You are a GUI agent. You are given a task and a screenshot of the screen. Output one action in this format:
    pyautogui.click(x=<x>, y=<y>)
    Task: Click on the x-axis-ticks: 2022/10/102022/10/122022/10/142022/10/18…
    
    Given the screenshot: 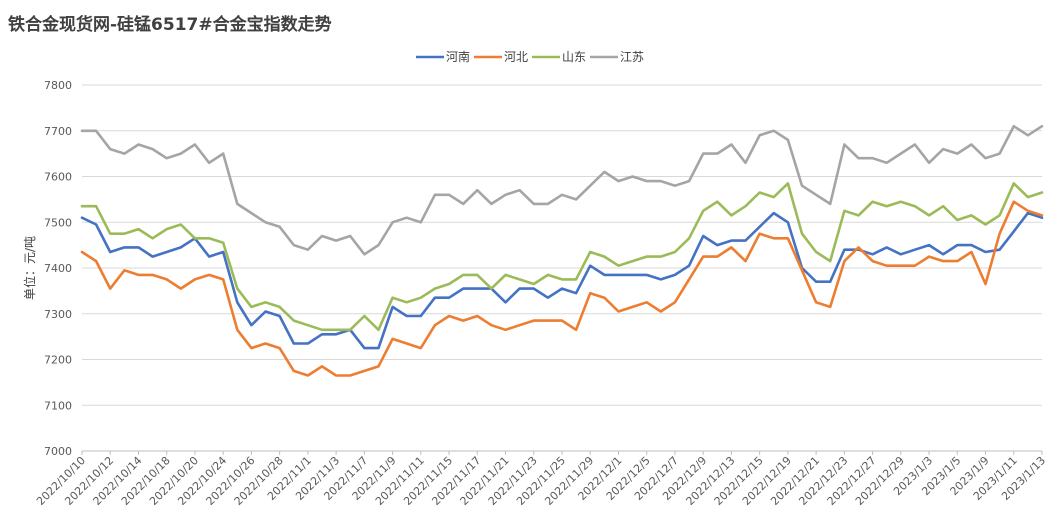 What is the action you would take?
    pyautogui.click(x=541, y=479)
    